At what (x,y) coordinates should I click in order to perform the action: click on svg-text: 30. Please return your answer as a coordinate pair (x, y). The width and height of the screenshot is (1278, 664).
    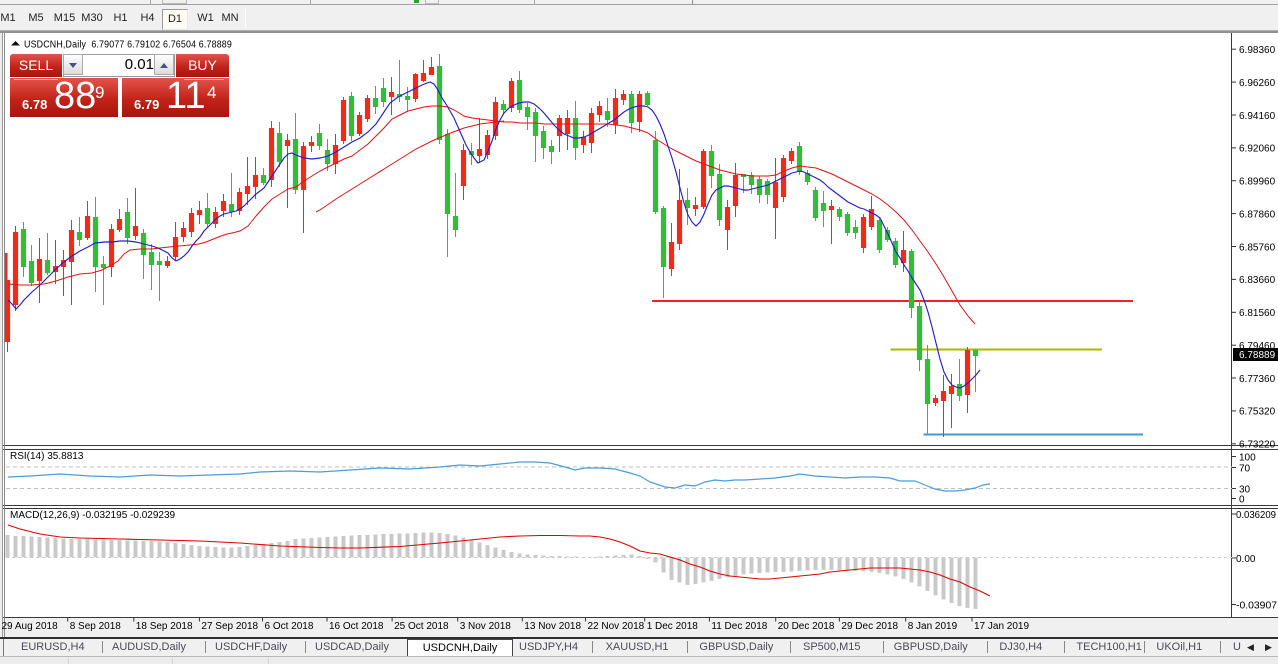
    Looking at the image, I should click on (1245, 489).